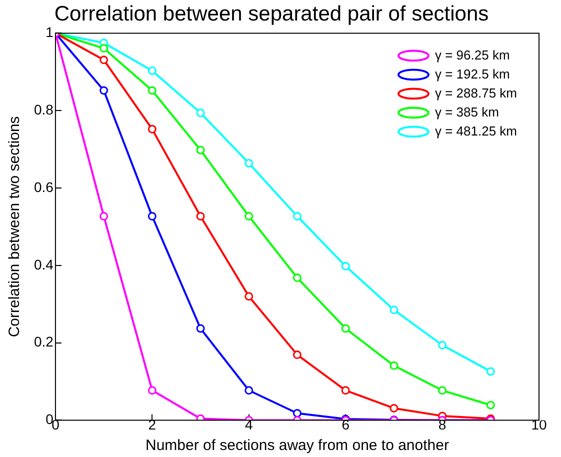  I want to click on x-axis-title: Number of sections away from one to another, so click(297, 445).